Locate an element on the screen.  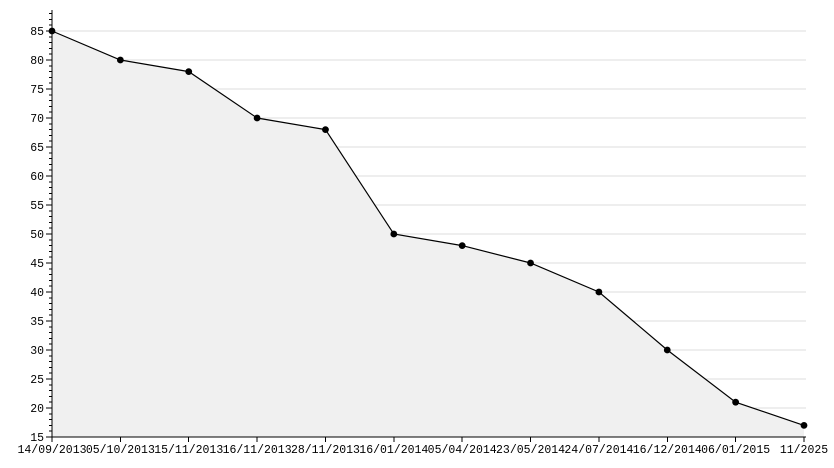
y-axis-tick-label: 45 is located at coordinates (37, 264).